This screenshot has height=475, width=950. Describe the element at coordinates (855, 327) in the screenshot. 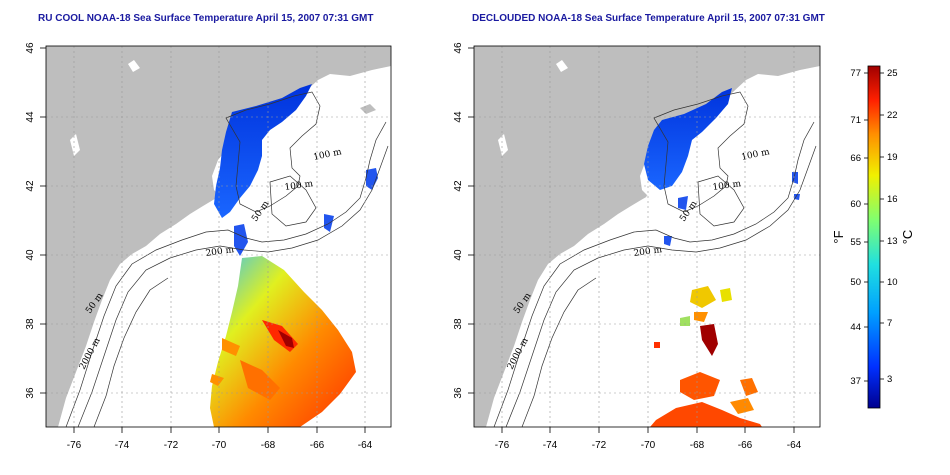

I see `fahrenheit-tick: 44` at that location.